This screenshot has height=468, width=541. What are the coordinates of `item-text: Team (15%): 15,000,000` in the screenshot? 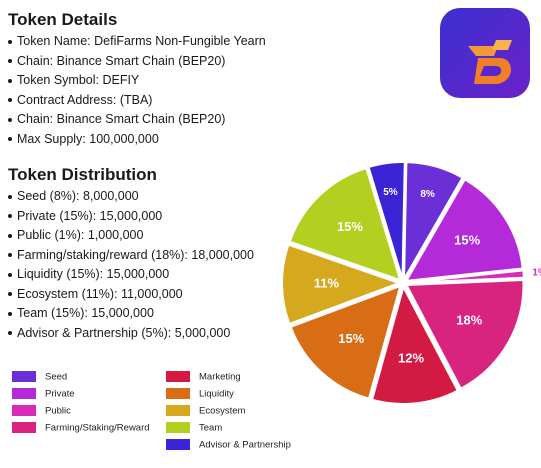 It's located at (85, 313).